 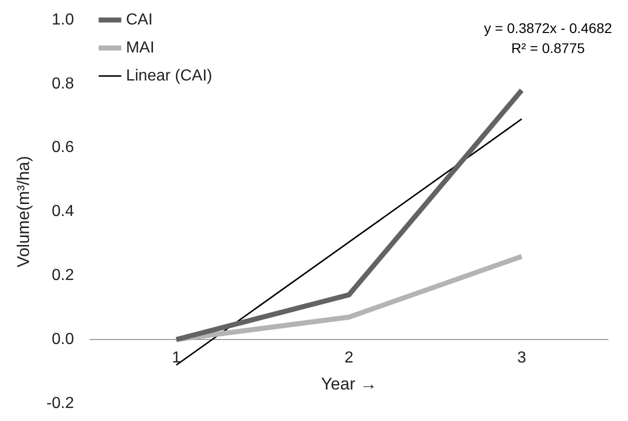 What do you see at coordinates (548, 28) in the screenshot?
I see `annotation: y = 0.3872x - 0.4682` at bounding box center [548, 28].